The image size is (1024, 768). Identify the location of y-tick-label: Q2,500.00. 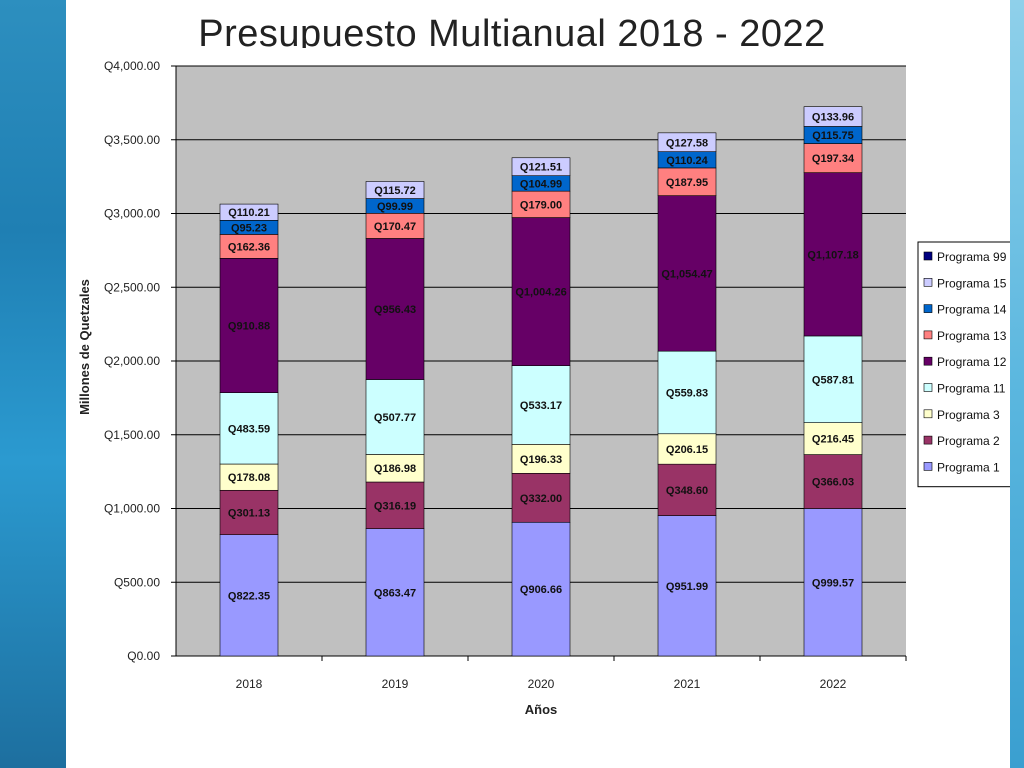
(132, 287).